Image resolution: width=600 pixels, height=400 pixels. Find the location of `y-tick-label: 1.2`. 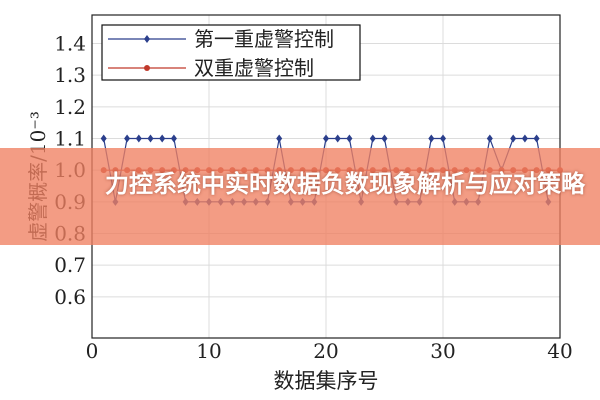

y-tick-label: 1.2 is located at coordinates (70, 107).